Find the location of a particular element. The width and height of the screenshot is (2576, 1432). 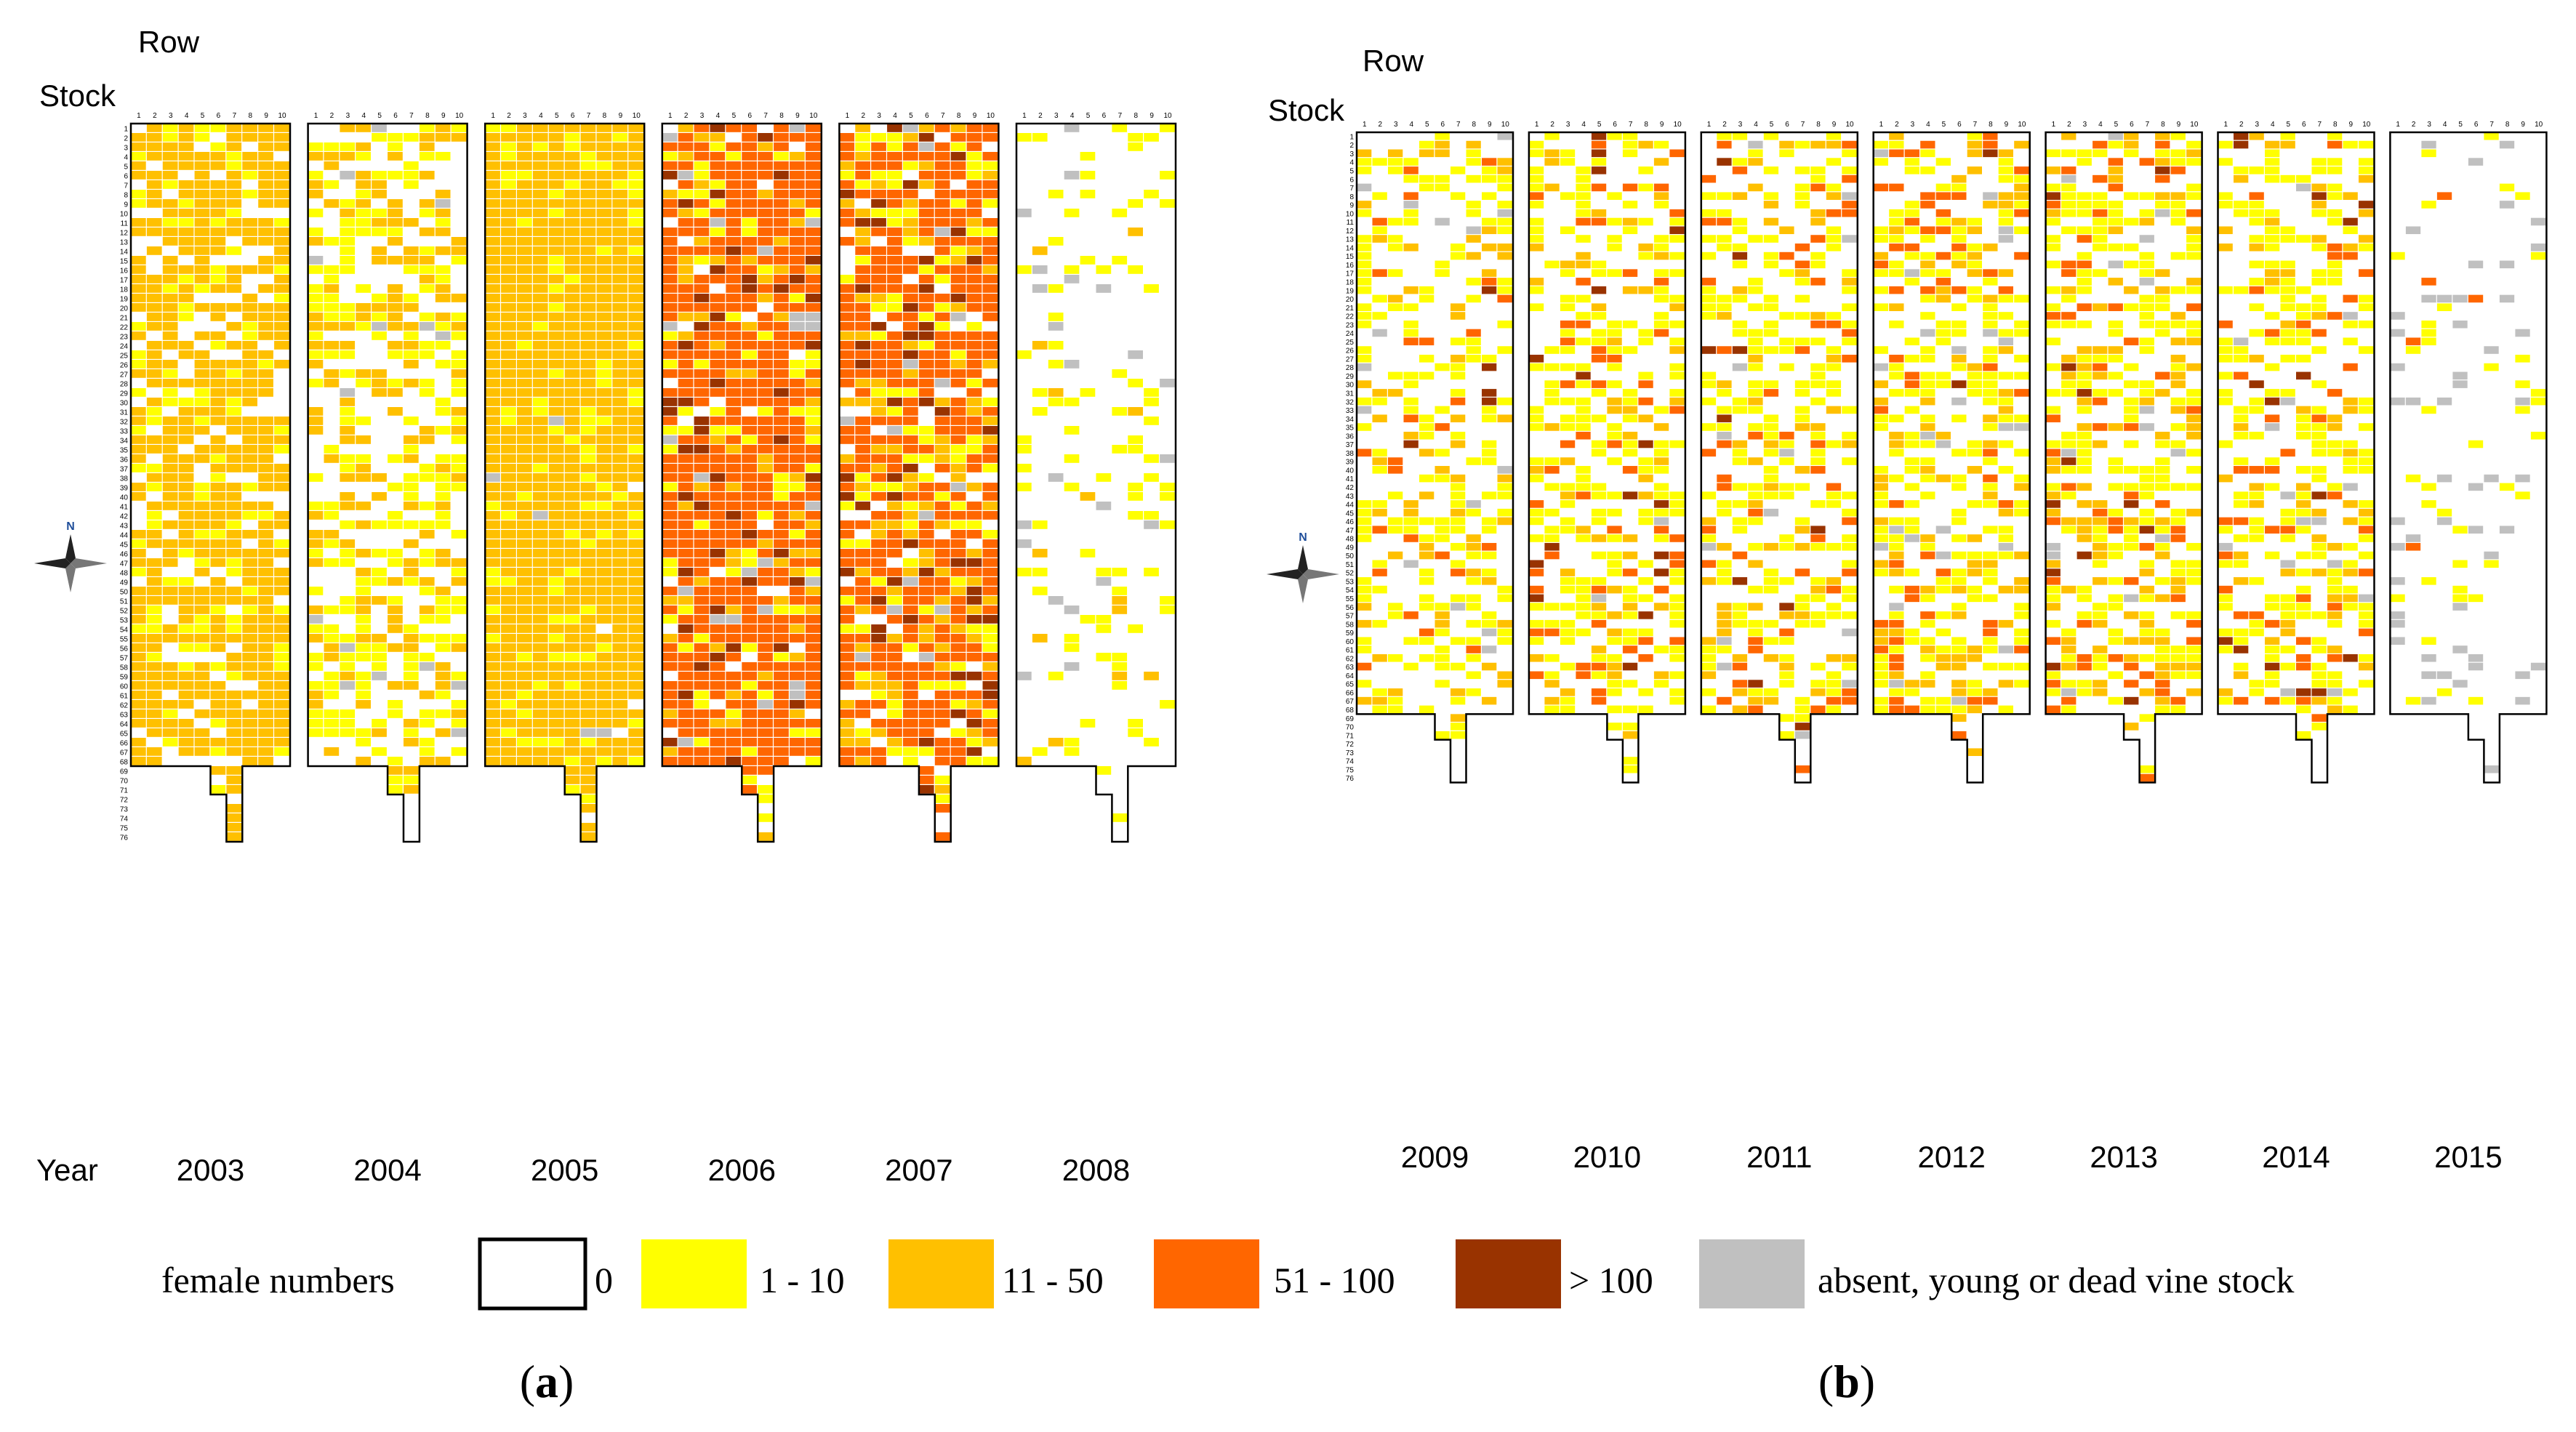

stock-tick-label: 35 is located at coordinates (124, 450).